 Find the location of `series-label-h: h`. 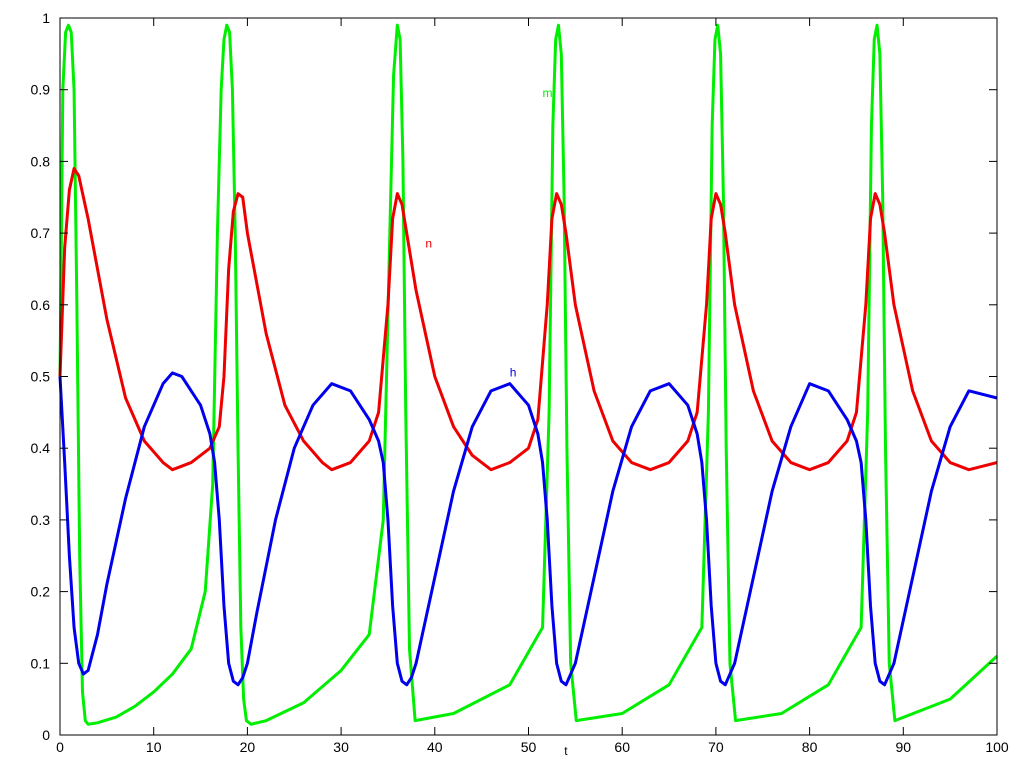

series-label-h: h is located at coordinates (513, 373).